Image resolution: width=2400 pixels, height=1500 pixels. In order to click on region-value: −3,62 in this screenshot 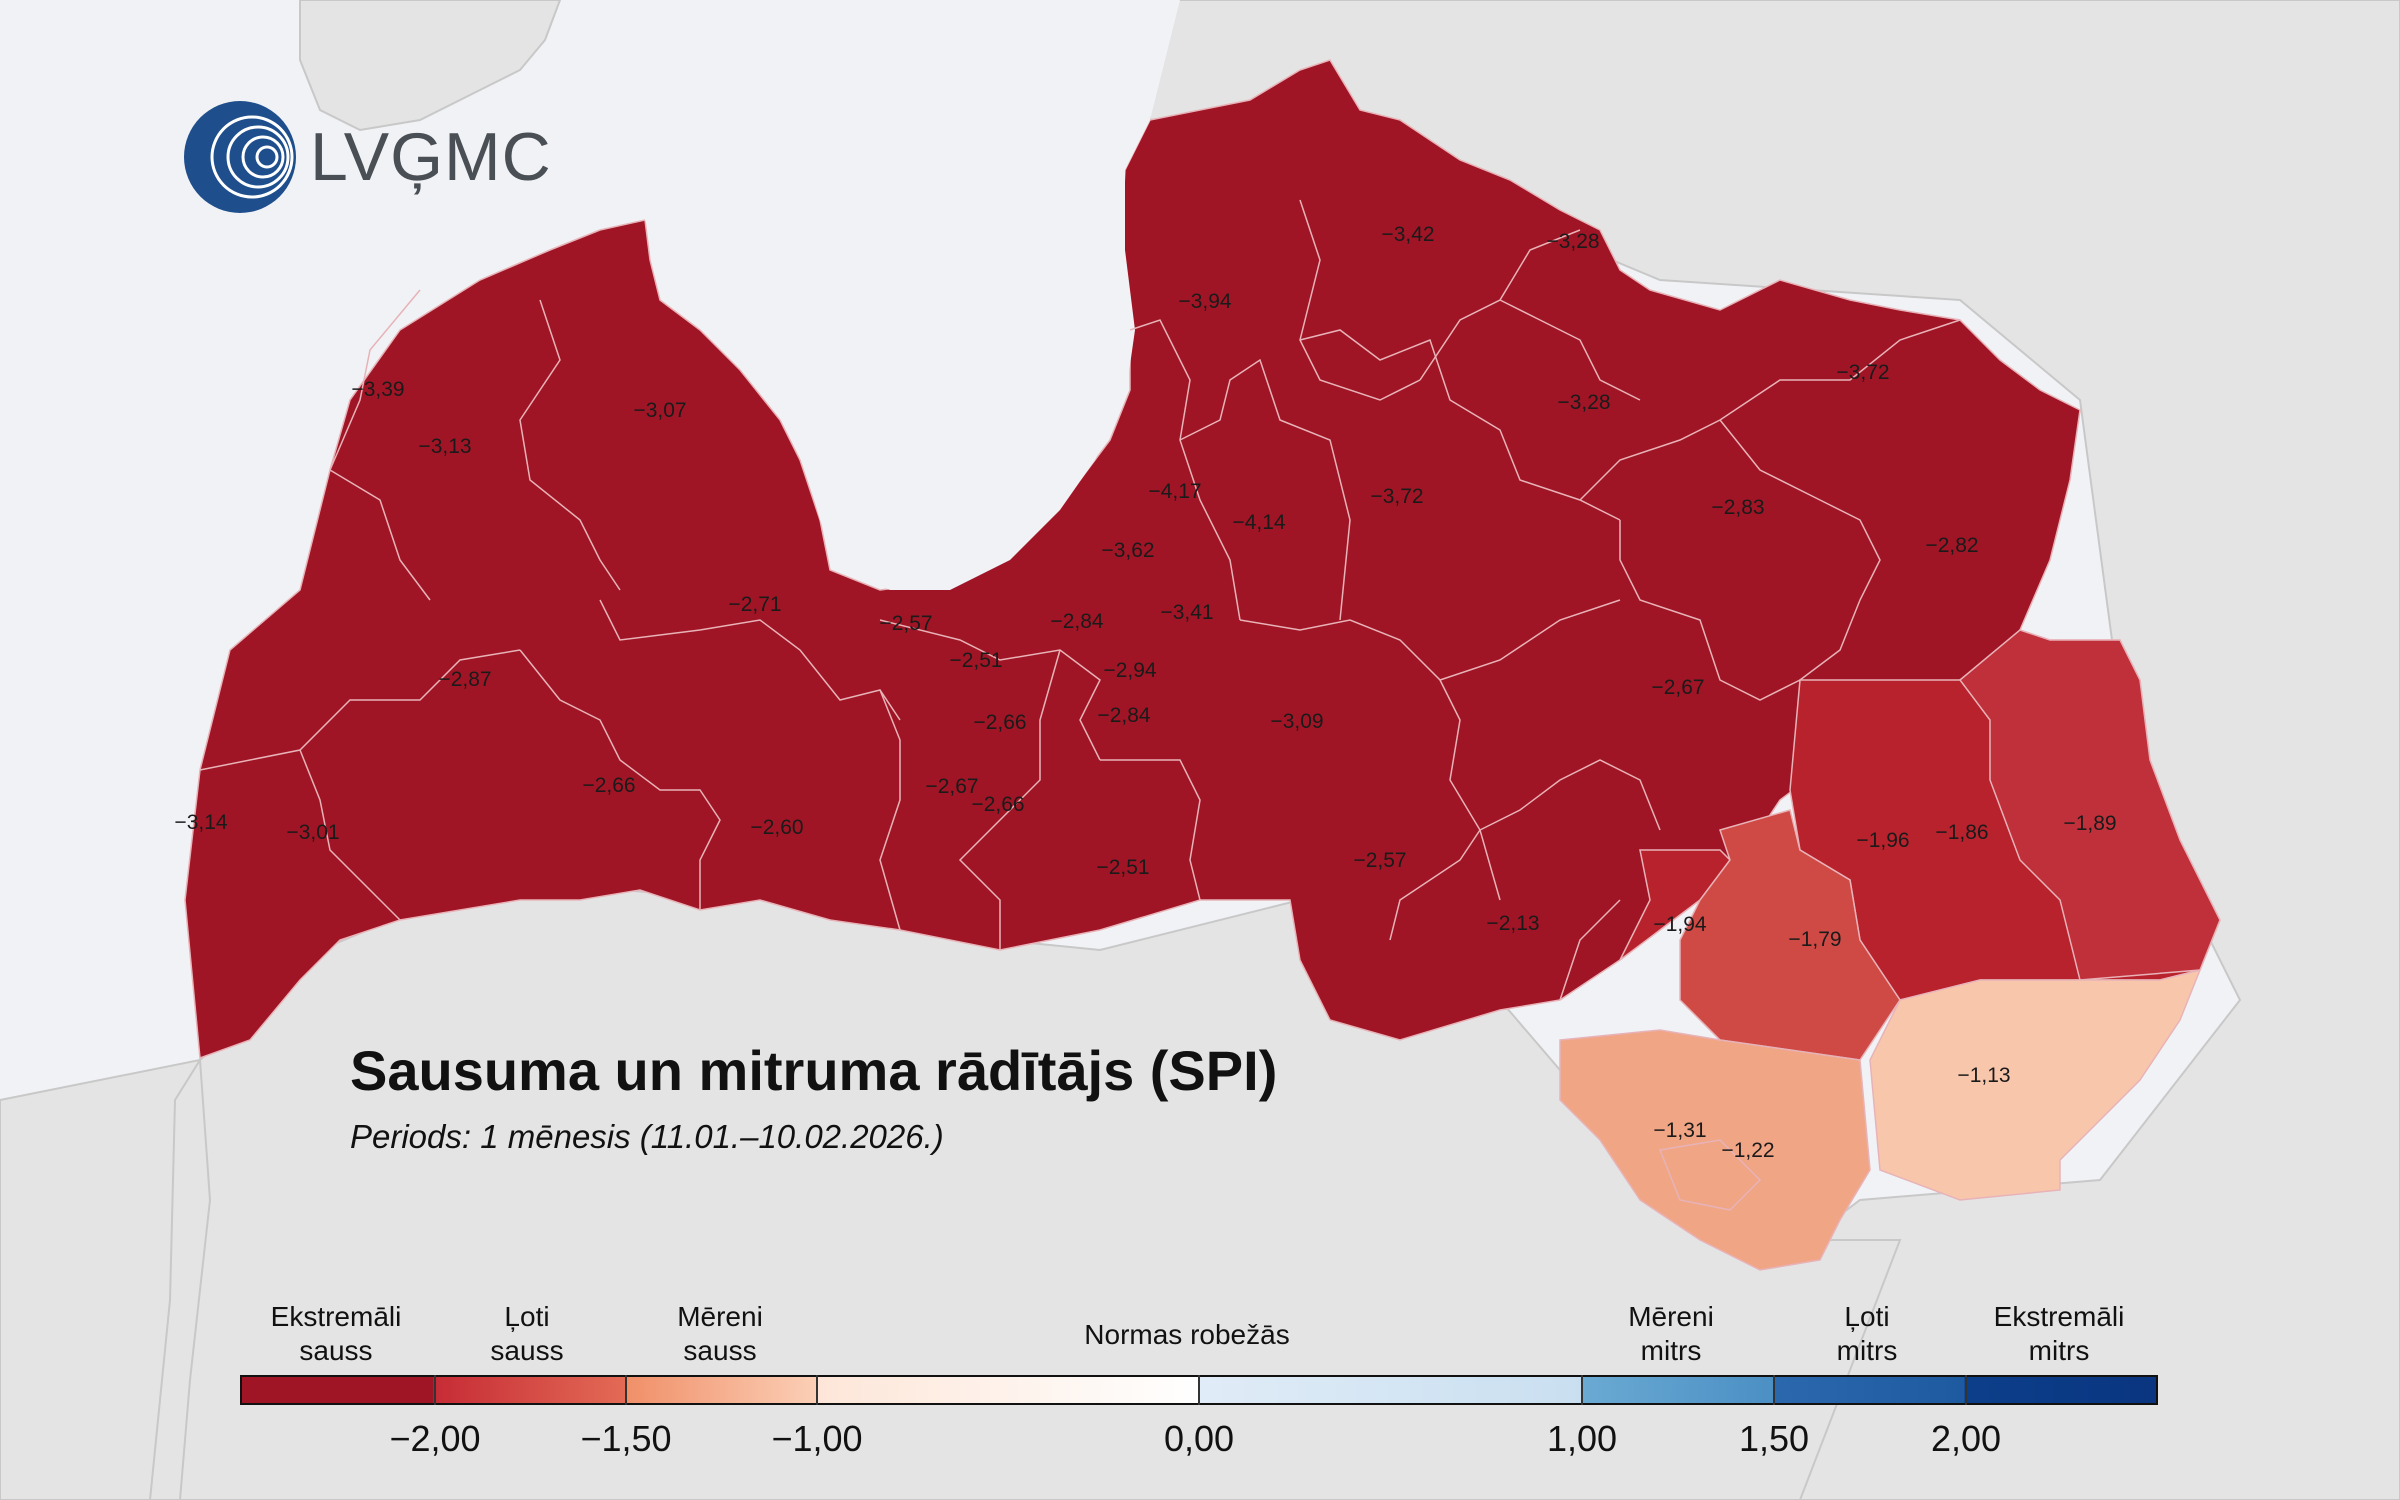, I will do `click(1128, 550)`.